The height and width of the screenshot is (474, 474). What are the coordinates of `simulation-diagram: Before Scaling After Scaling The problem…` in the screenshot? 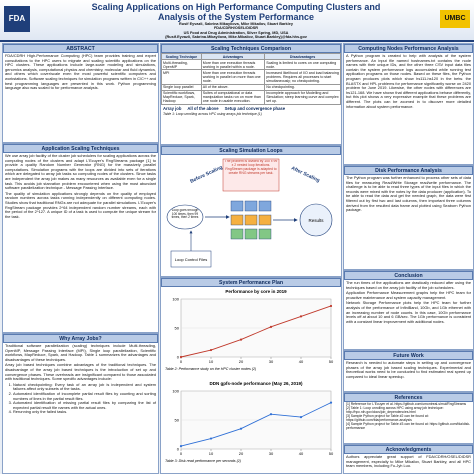 It's located at (249, 213).